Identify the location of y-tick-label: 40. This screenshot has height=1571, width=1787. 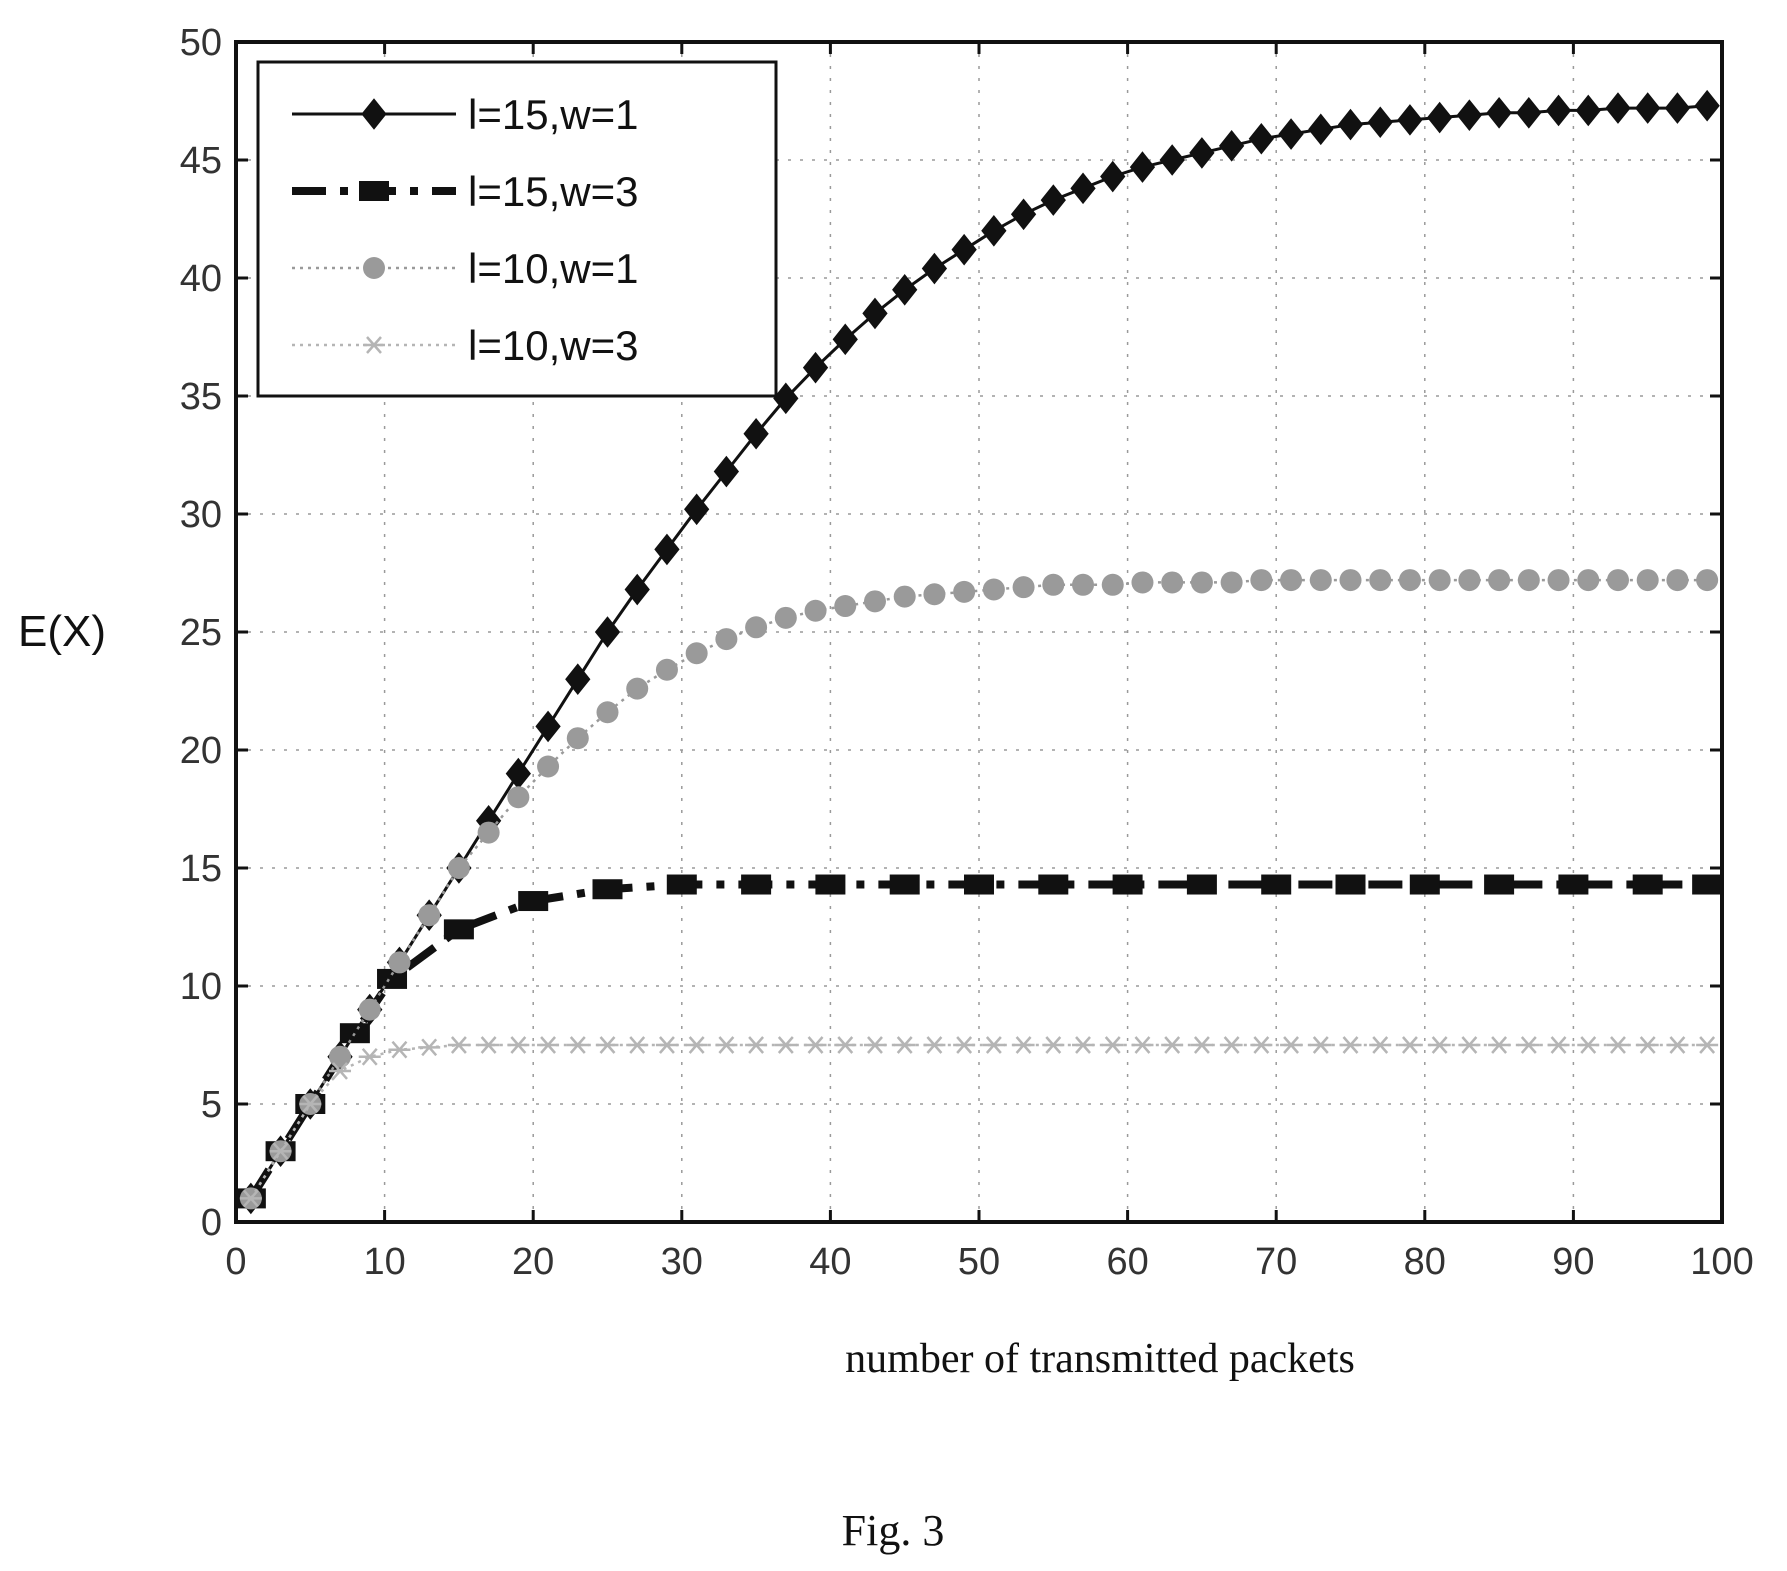
(201, 279).